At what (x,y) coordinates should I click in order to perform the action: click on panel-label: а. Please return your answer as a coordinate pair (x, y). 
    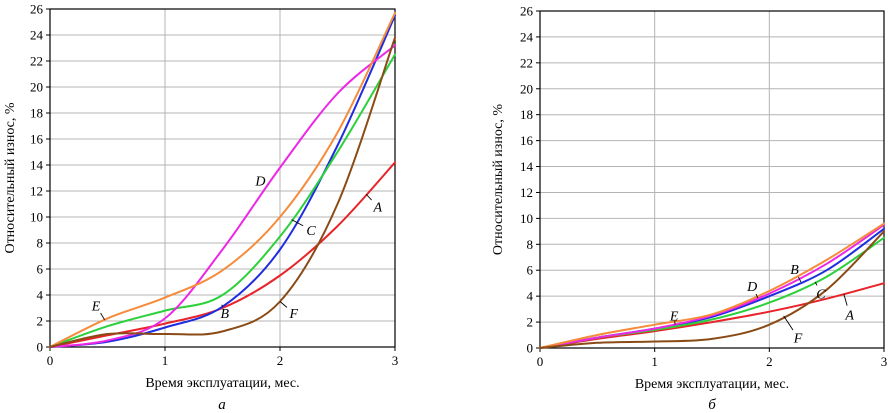
    Looking at the image, I should click on (222, 405).